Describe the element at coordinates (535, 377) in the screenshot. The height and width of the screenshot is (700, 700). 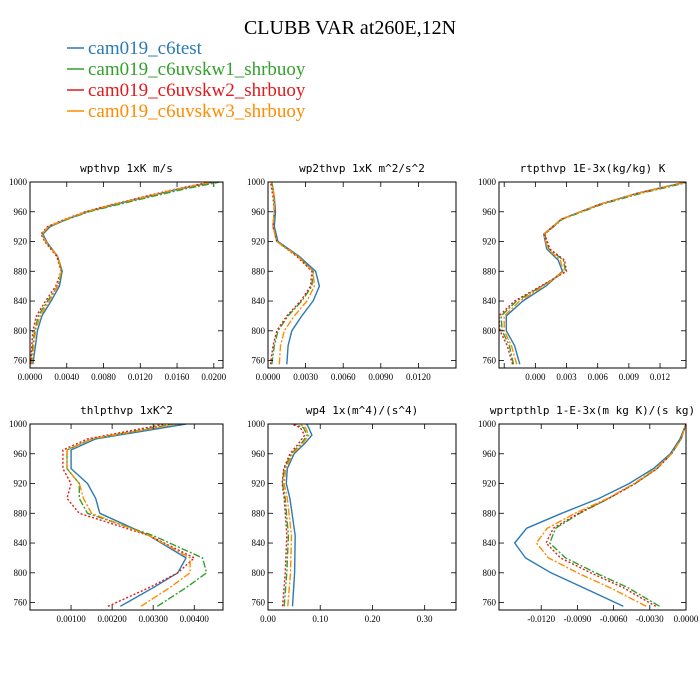
I see `x-tick-label: 0.000` at that location.